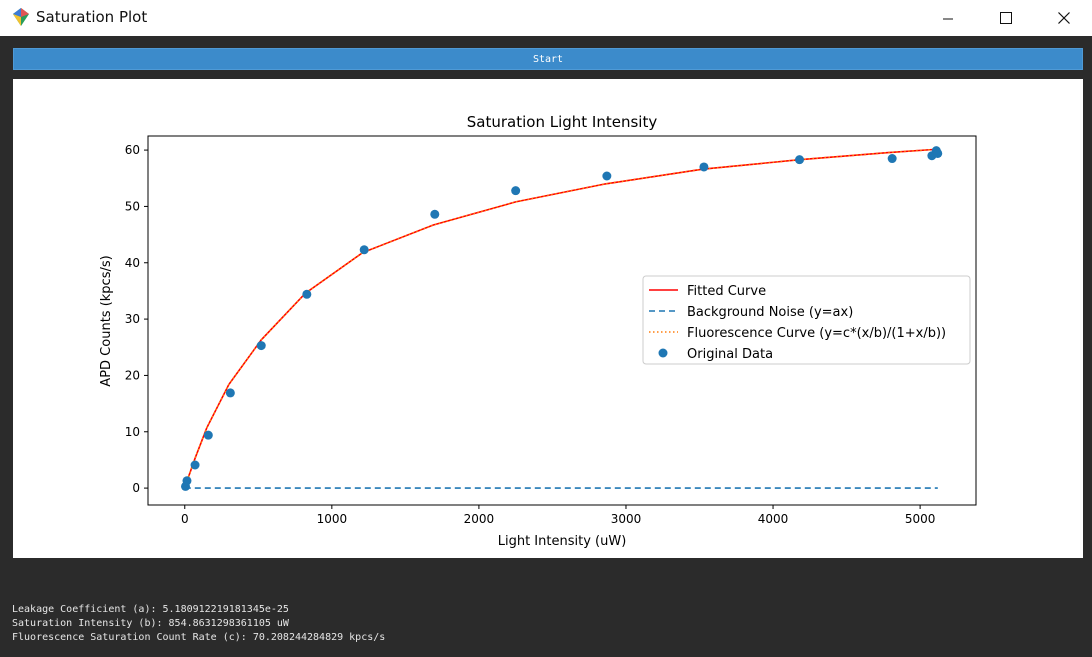 The image size is (1092, 657). I want to click on start-button: Start, so click(548, 59).